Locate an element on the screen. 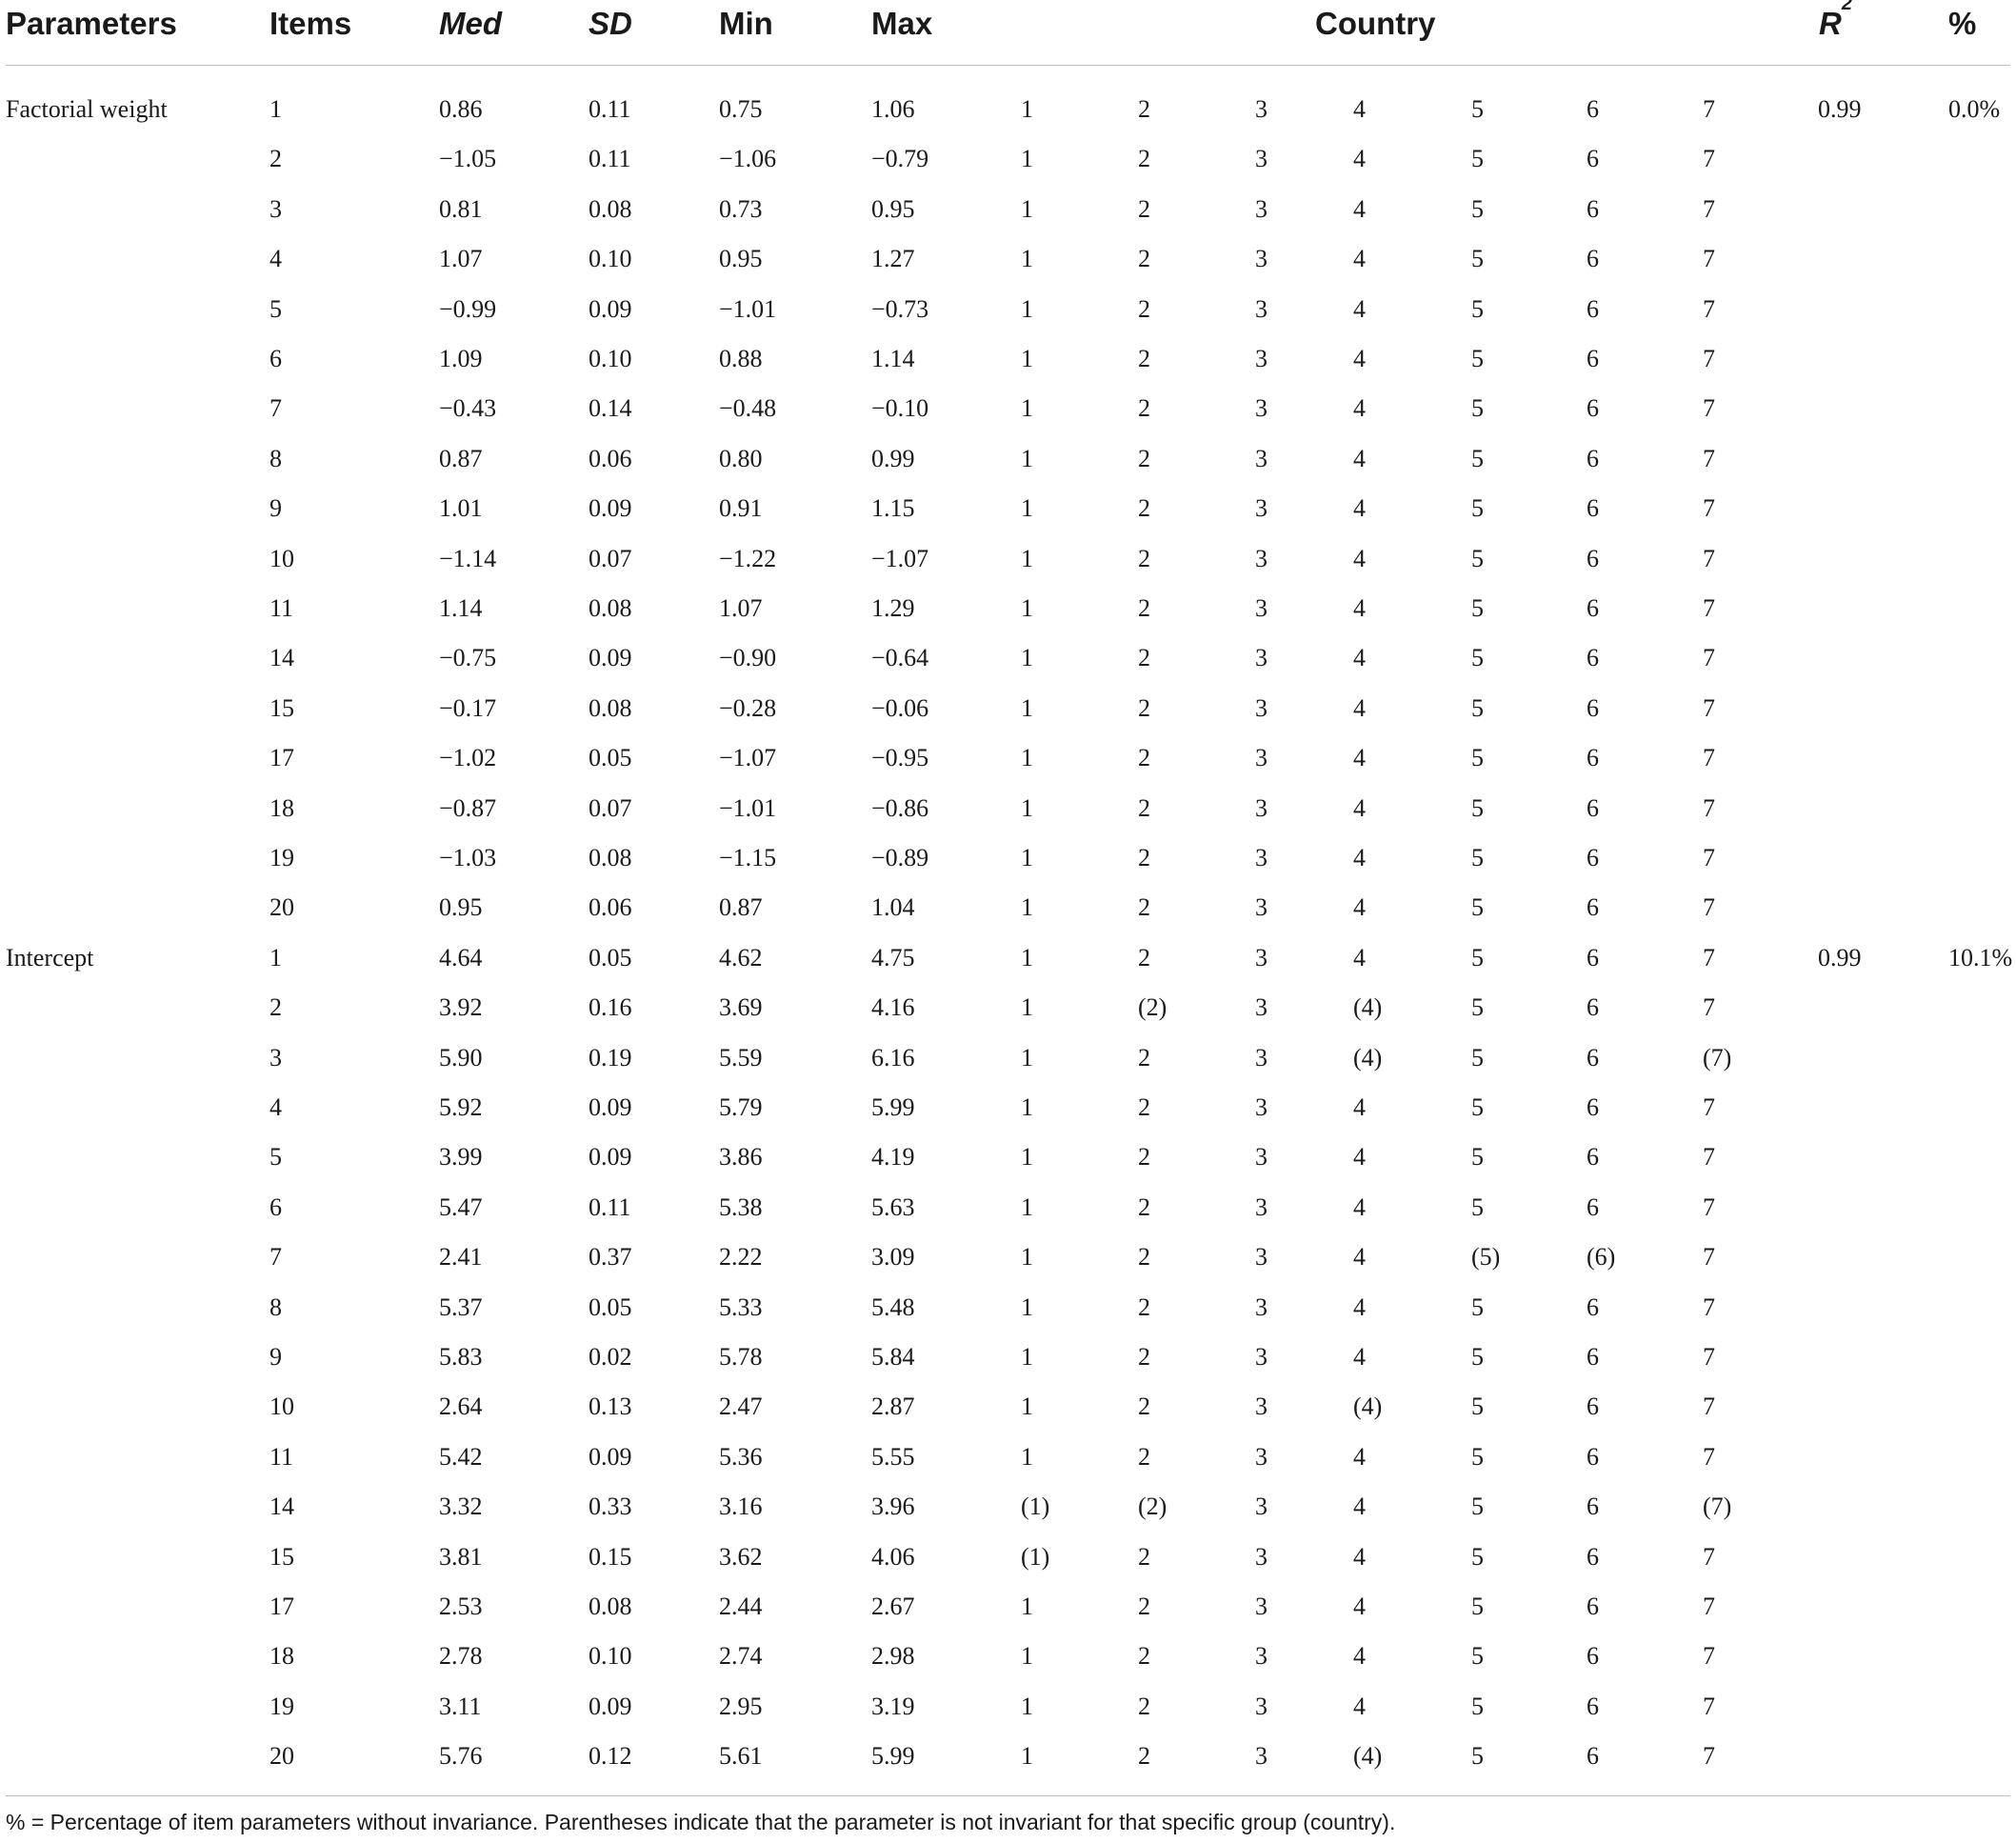 The width and height of the screenshot is (2016, 1843). min-cell: 3.86 is located at coordinates (741, 1157).